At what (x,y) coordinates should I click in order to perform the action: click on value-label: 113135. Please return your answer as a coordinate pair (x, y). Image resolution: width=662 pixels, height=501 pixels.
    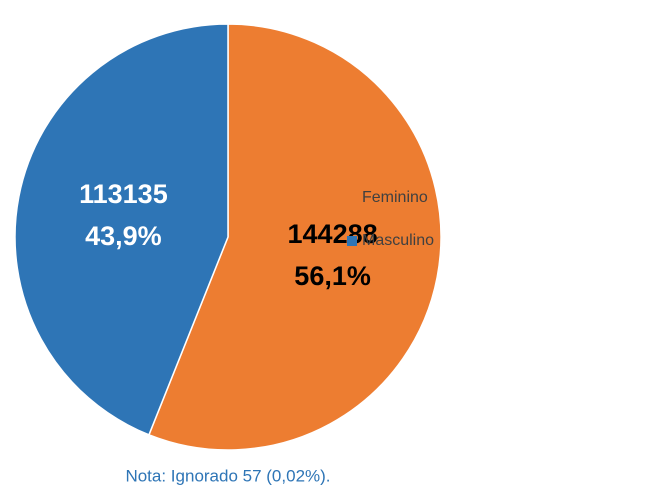
    Looking at the image, I should click on (123, 194).